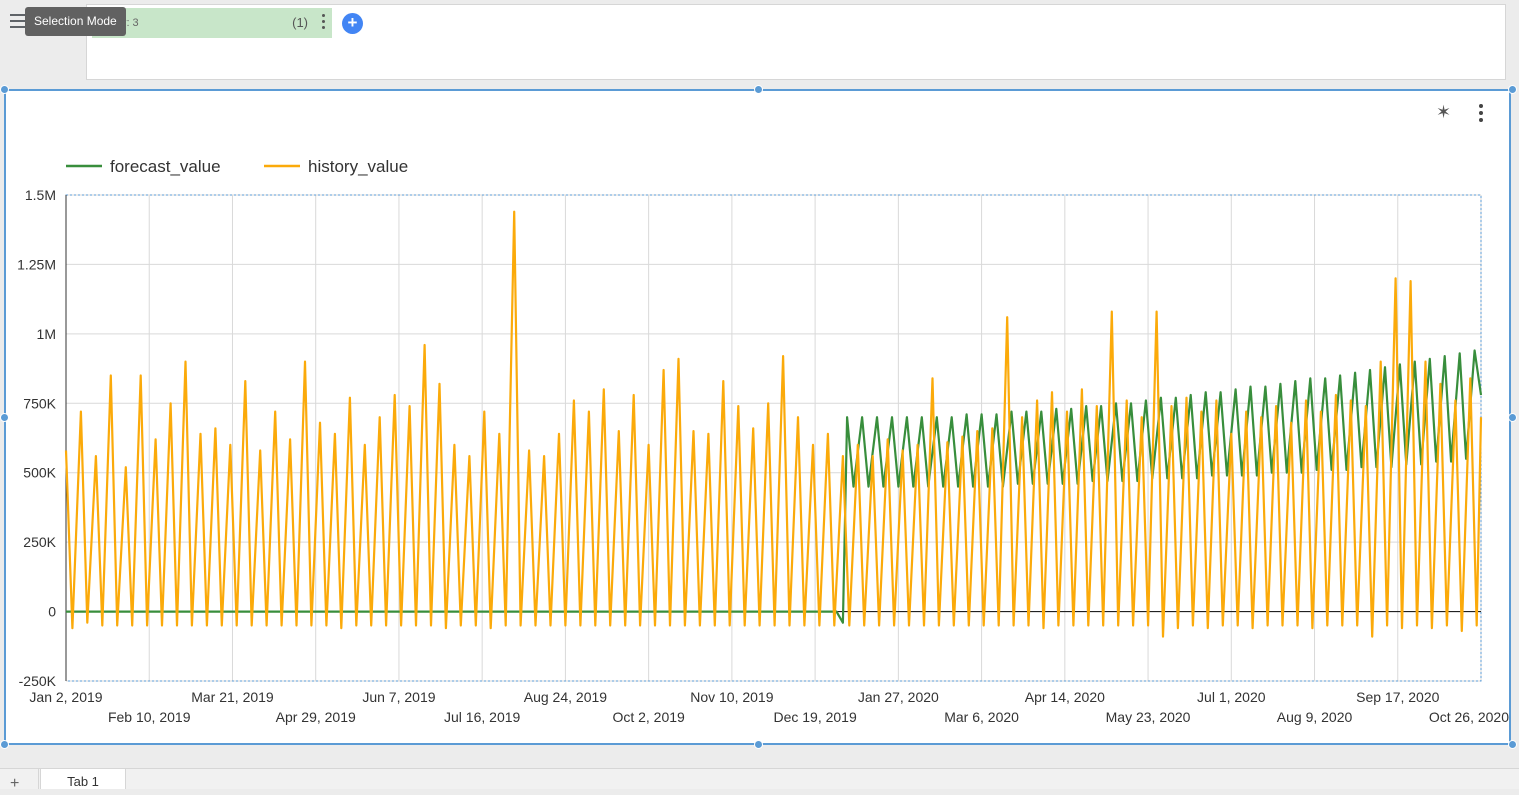 The image size is (1519, 795). Describe the element at coordinates (38, 681) in the screenshot. I see `y-tick-label: -250K` at that location.